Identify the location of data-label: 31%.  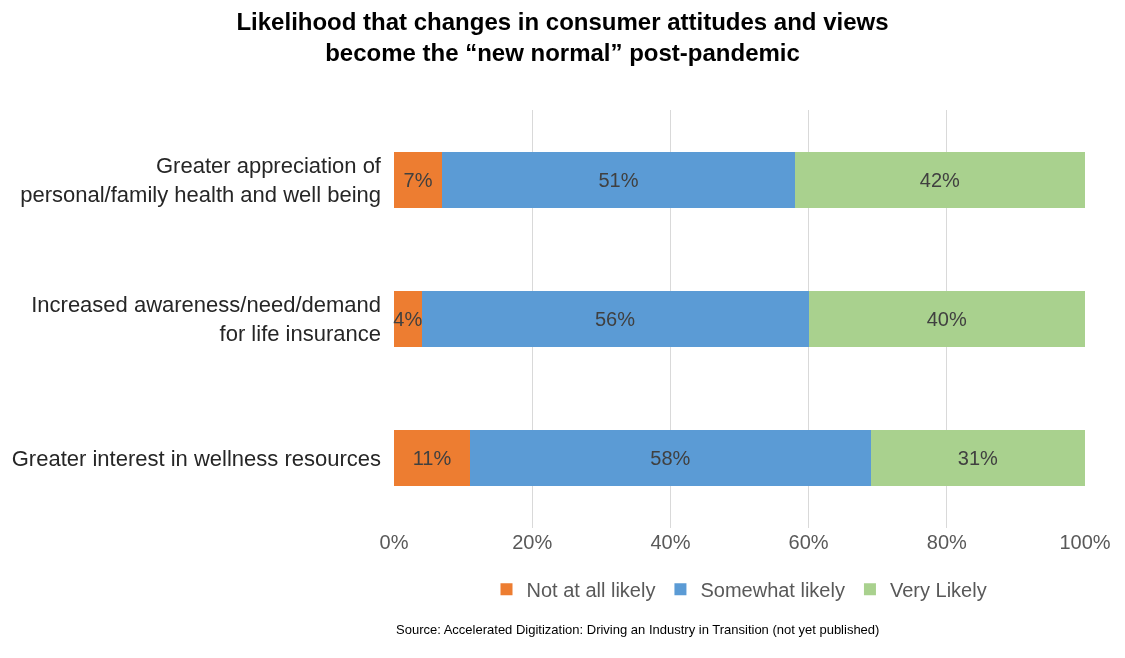
(978, 458).